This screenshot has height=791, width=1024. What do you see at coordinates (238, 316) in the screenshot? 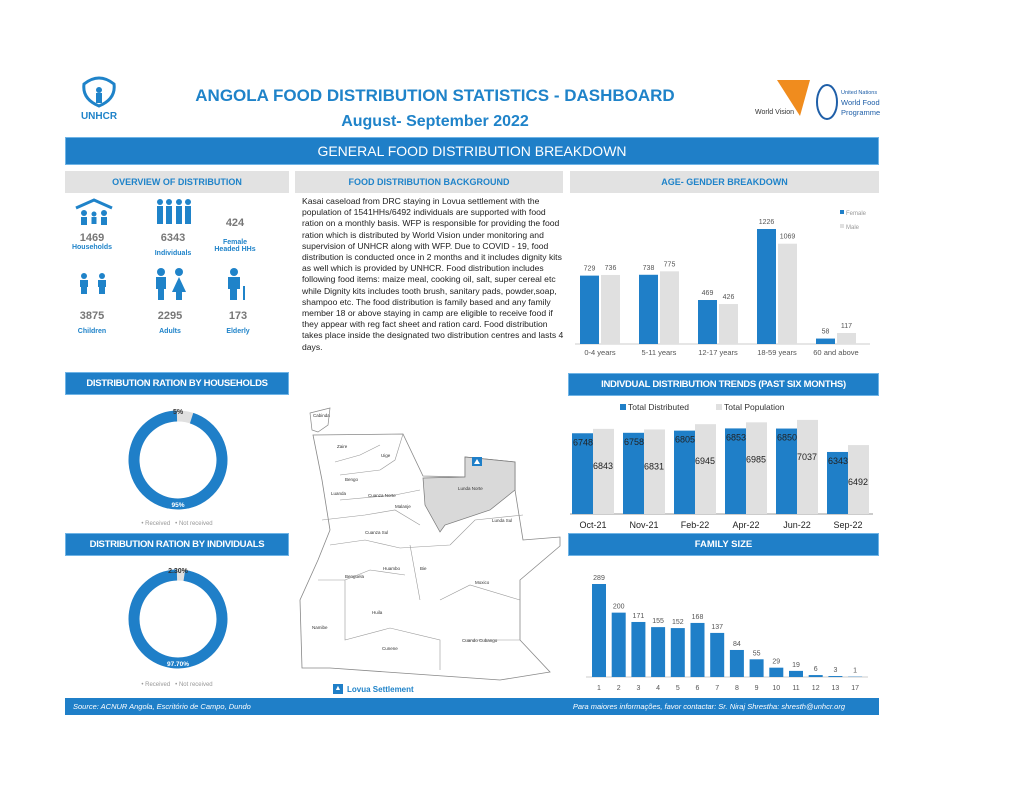
I see `elderly-value: 173` at bounding box center [238, 316].